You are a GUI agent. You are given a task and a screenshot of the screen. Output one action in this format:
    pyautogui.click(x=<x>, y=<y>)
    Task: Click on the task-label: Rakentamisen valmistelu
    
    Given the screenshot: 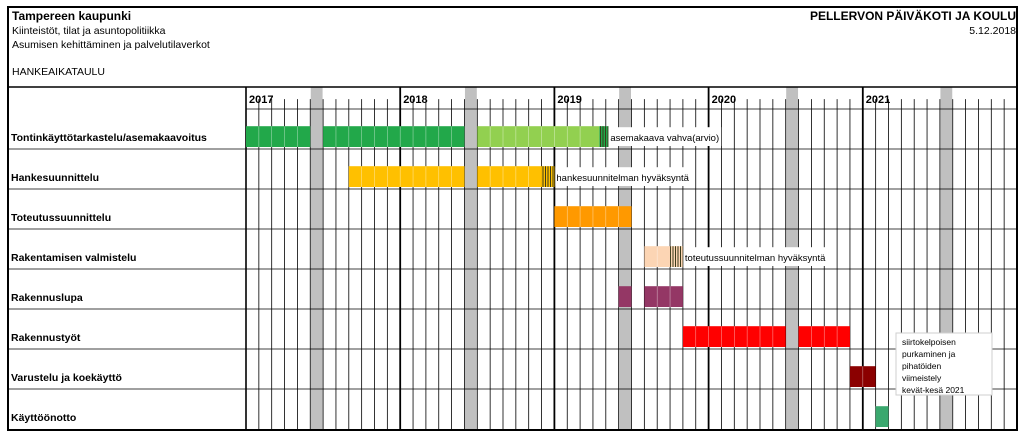 What is the action you would take?
    pyautogui.click(x=73, y=258)
    